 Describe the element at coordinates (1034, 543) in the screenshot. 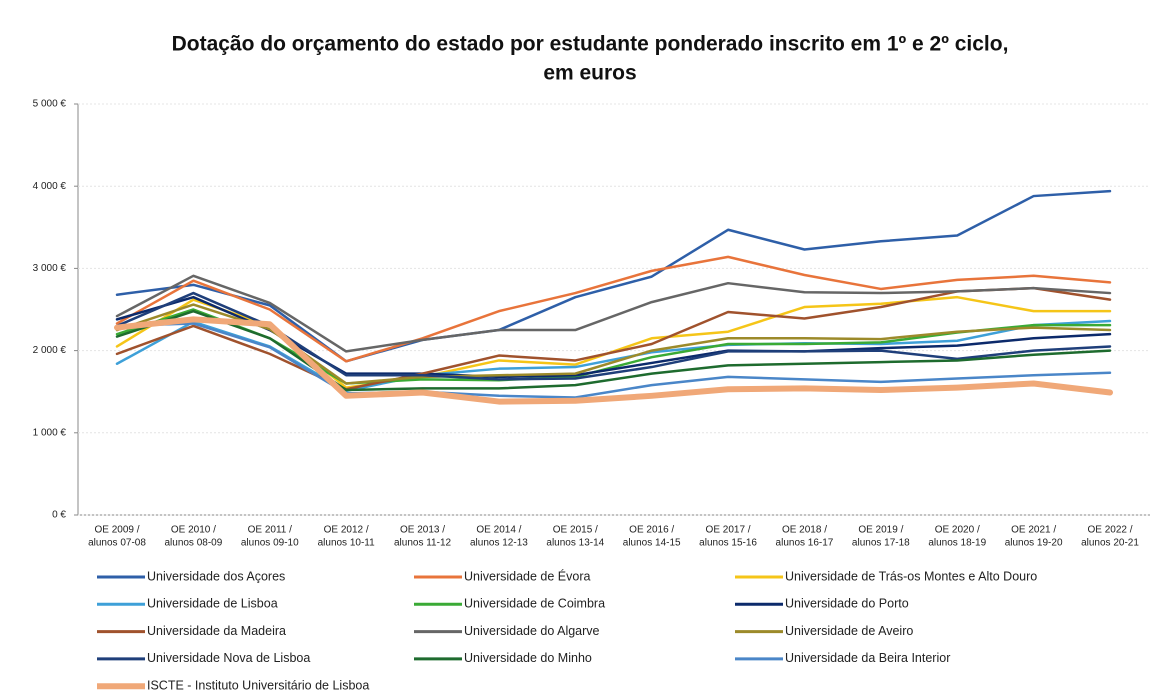

I see `x-tick-label: alunos 19-20` at that location.